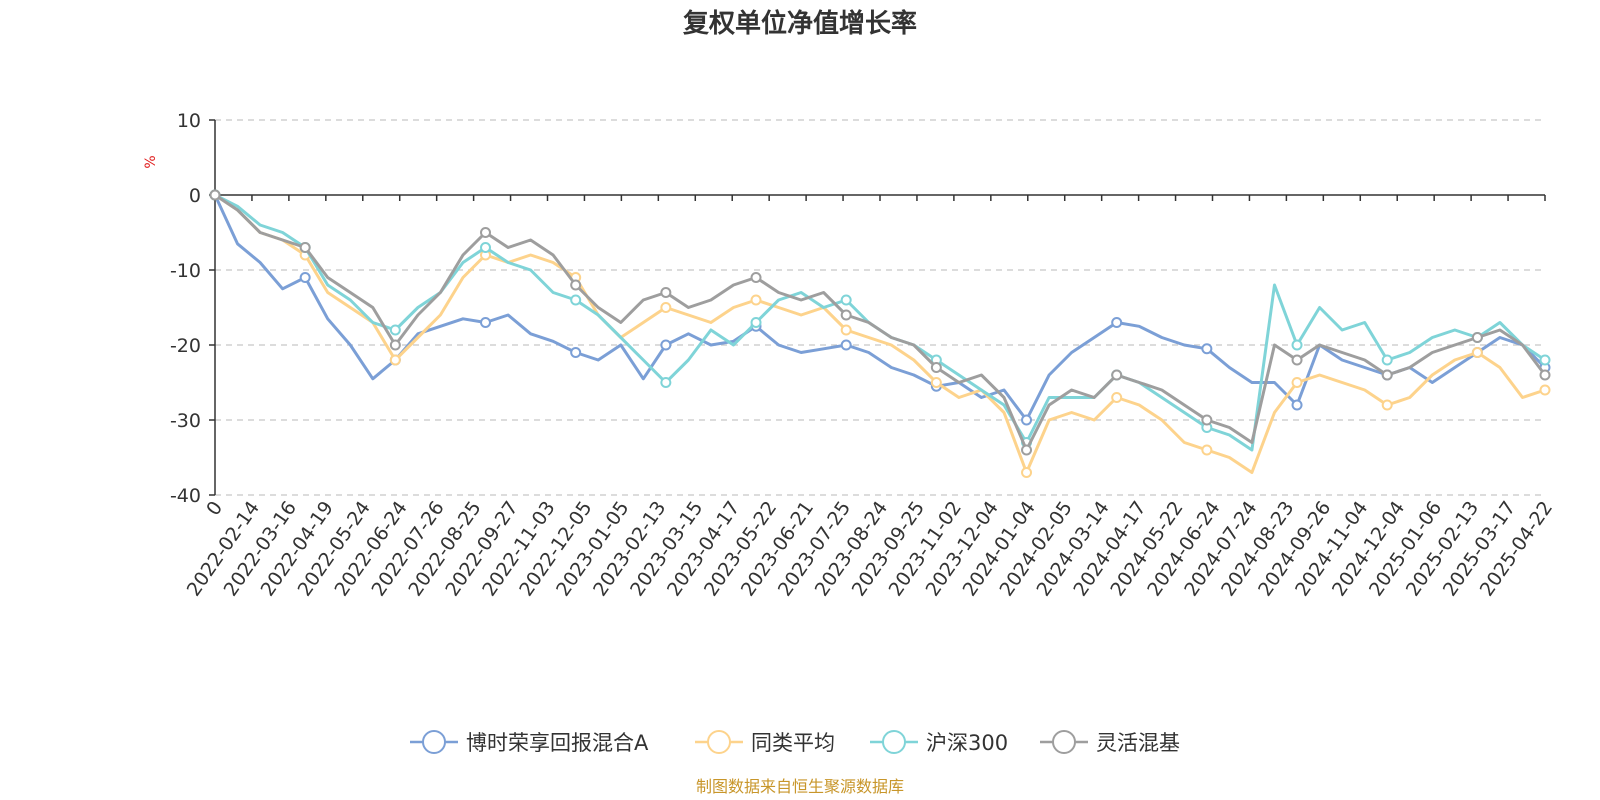 This screenshot has width=1600, height=800. Describe the element at coordinates (1138, 743) in the screenshot. I see `legend-label: 灵活混基` at that location.